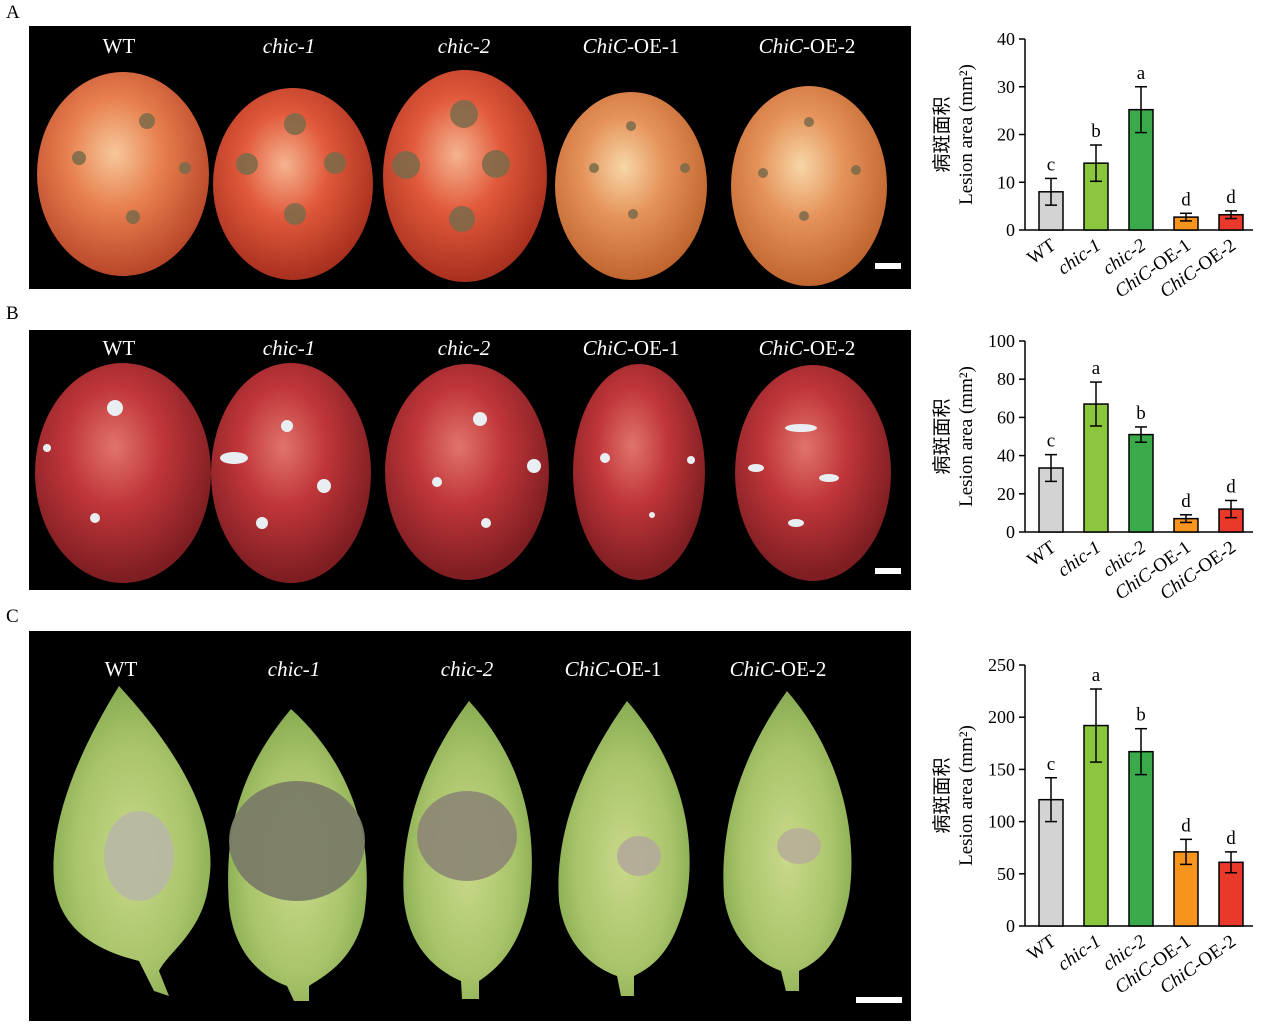 The height and width of the screenshot is (1027, 1276). What do you see at coordinates (1001, 665) in the screenshot?
I see `y-tick-label: 250` at bounding box center [1001, 665].